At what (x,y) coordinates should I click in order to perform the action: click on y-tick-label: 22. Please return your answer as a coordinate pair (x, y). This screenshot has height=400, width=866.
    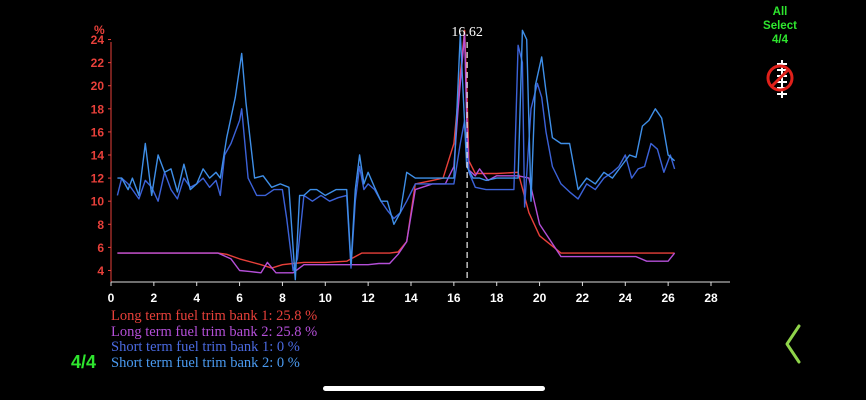
    Looking at the image, I should click on (98, 63).